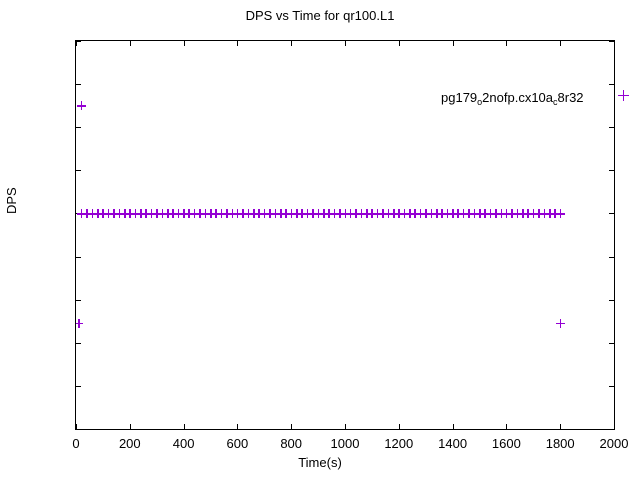 The image size is (640, 480). What do you see at coordinates (480, 102) in the screenshot?
I see `legend-label-subscript: o` at bounding box center [480, 102].